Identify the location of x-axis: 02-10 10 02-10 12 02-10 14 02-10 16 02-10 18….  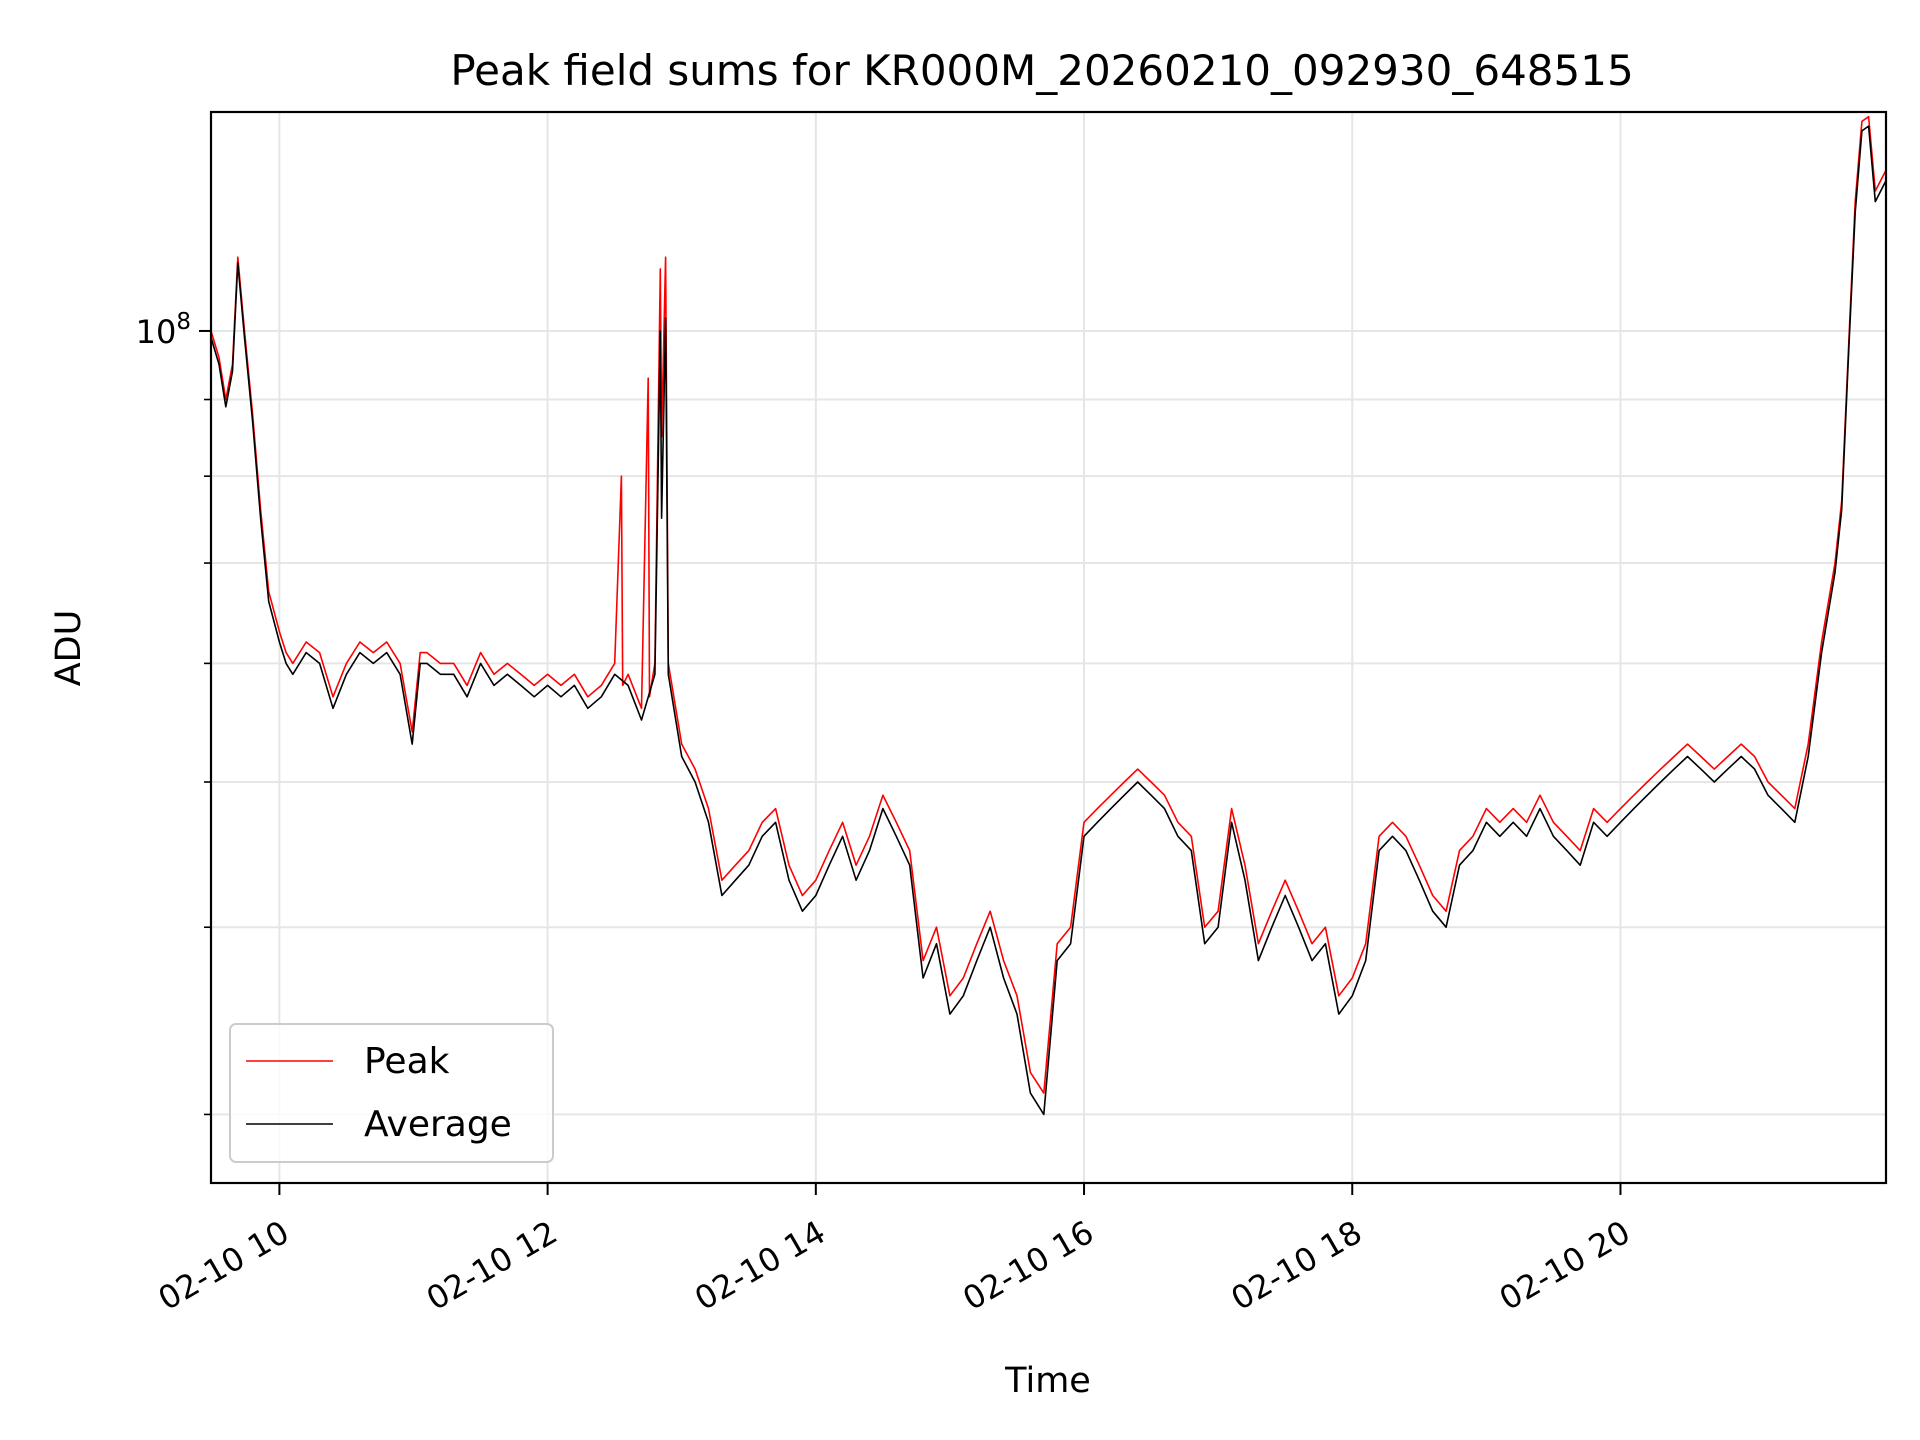
(894, 1250).